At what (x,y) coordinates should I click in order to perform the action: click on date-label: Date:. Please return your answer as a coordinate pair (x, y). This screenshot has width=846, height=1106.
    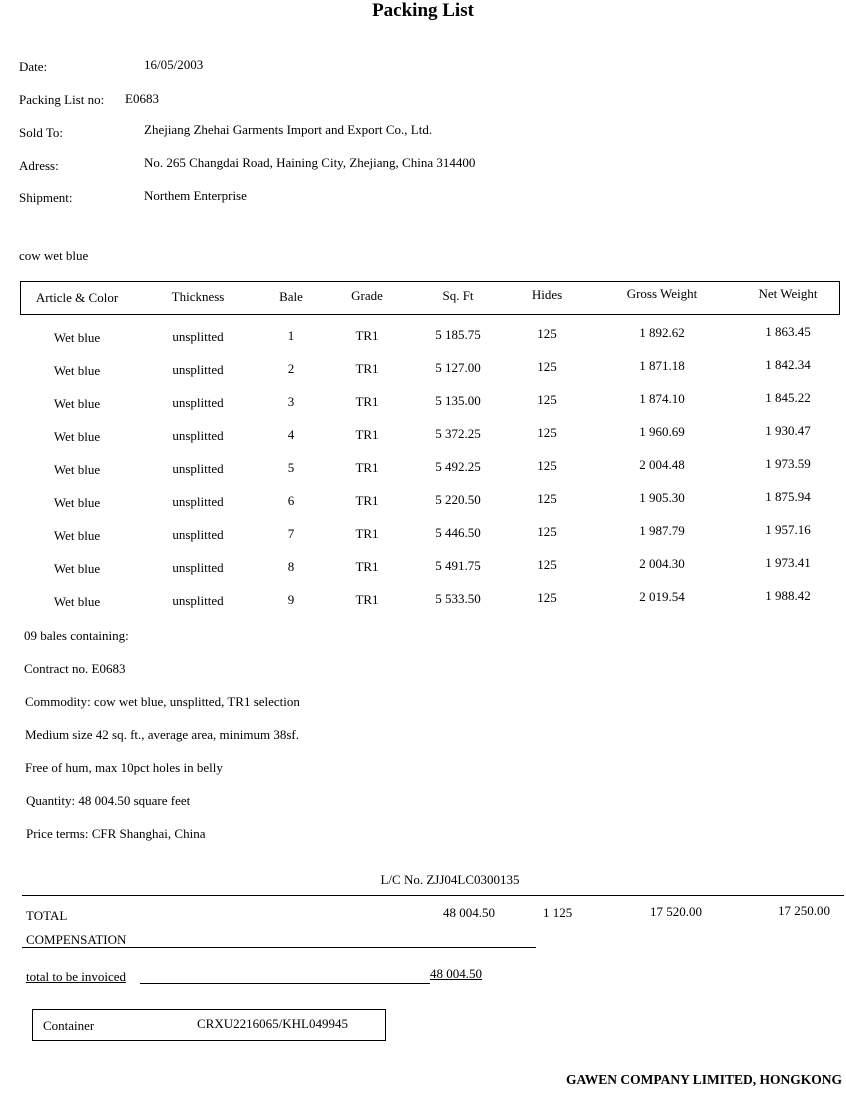
    Looking at the image, I should click on (33, 66).